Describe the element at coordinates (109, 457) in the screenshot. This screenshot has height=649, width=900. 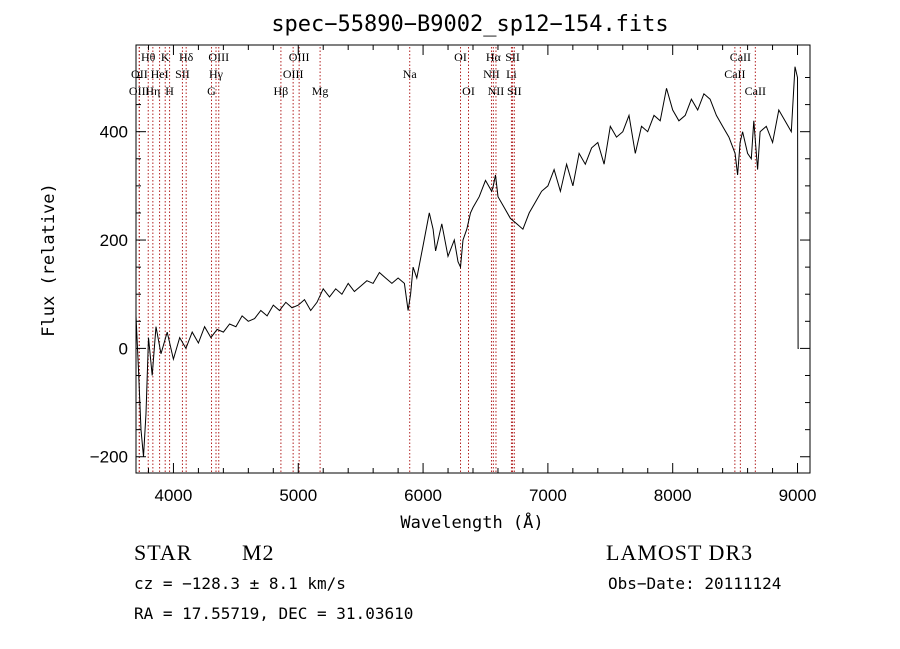
I see `y-tick-label: −200` at that location.